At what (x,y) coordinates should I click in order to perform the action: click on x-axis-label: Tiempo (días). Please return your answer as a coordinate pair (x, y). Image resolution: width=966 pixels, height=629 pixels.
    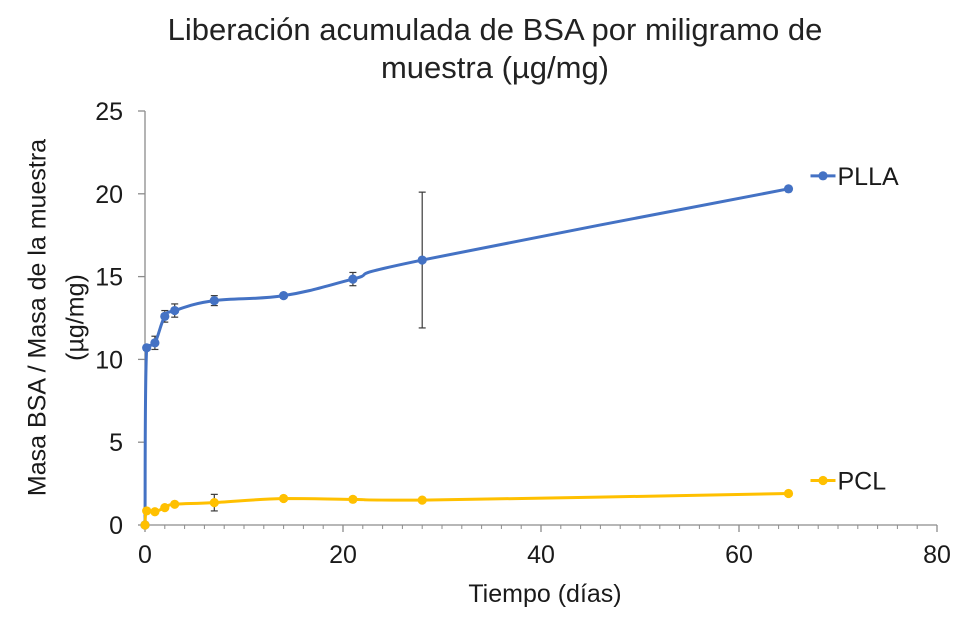
    Looking at the image, I should click on (545, 594).